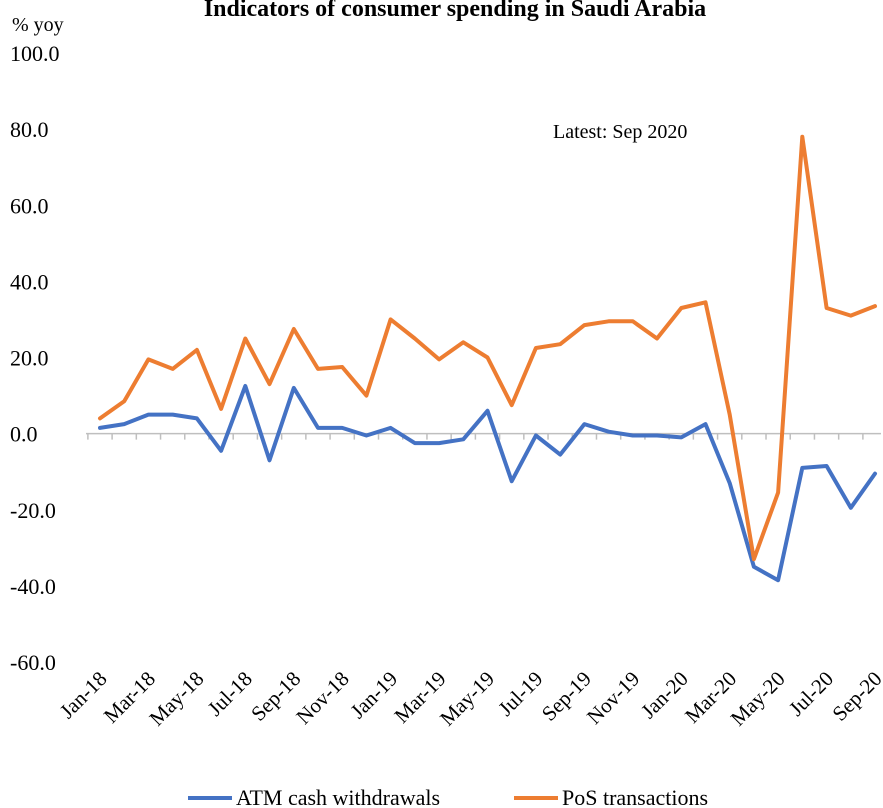 The height and width of the screenshot is (808, 883). What do you see at coordinates (33, 510) in the screenshot?
I see `y-tick-label: -20.0` at bounding box center [33, 510].